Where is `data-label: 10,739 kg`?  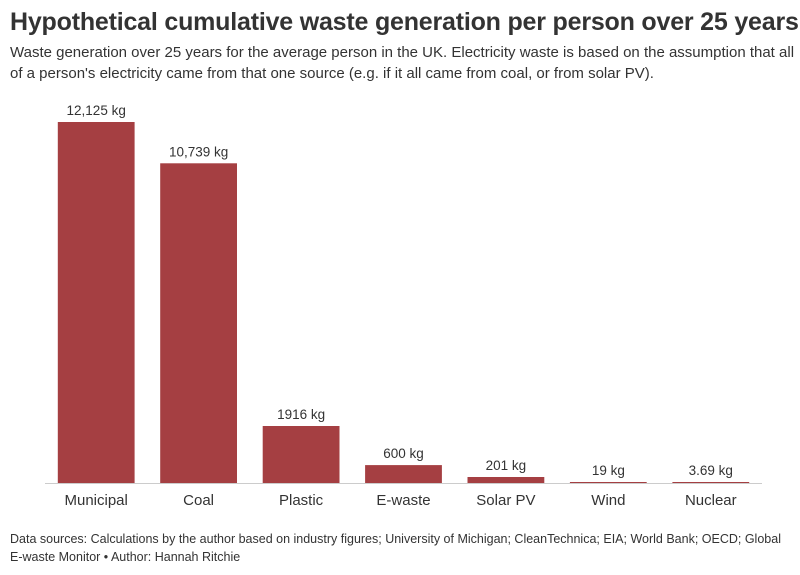 data-label: 10,739 kg is located at coordinates (198, 151).